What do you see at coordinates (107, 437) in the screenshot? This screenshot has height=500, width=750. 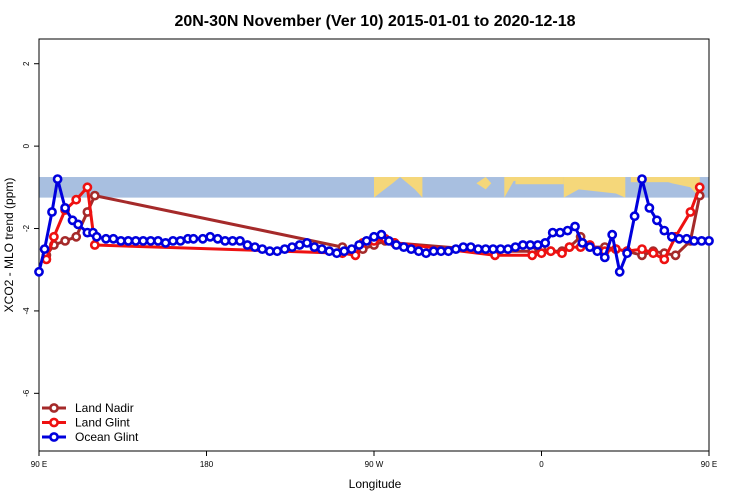 I see `legend-entry: Ocean Glint` at bounding box center [107, 437].